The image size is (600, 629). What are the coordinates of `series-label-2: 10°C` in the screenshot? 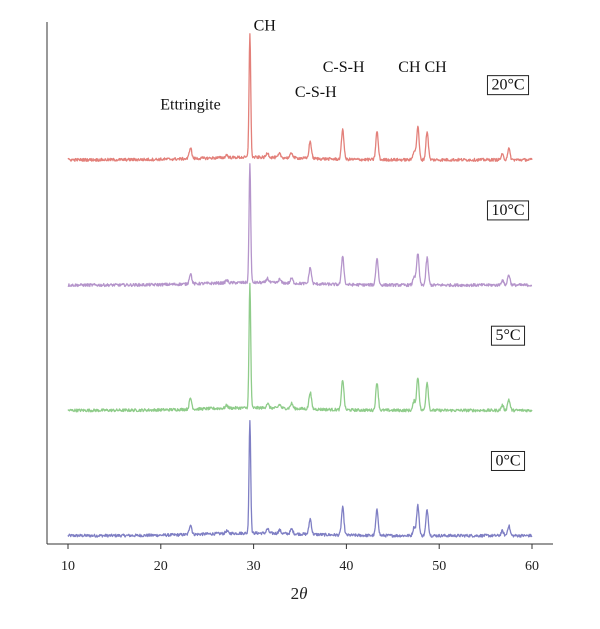 It's located at (507, 210).